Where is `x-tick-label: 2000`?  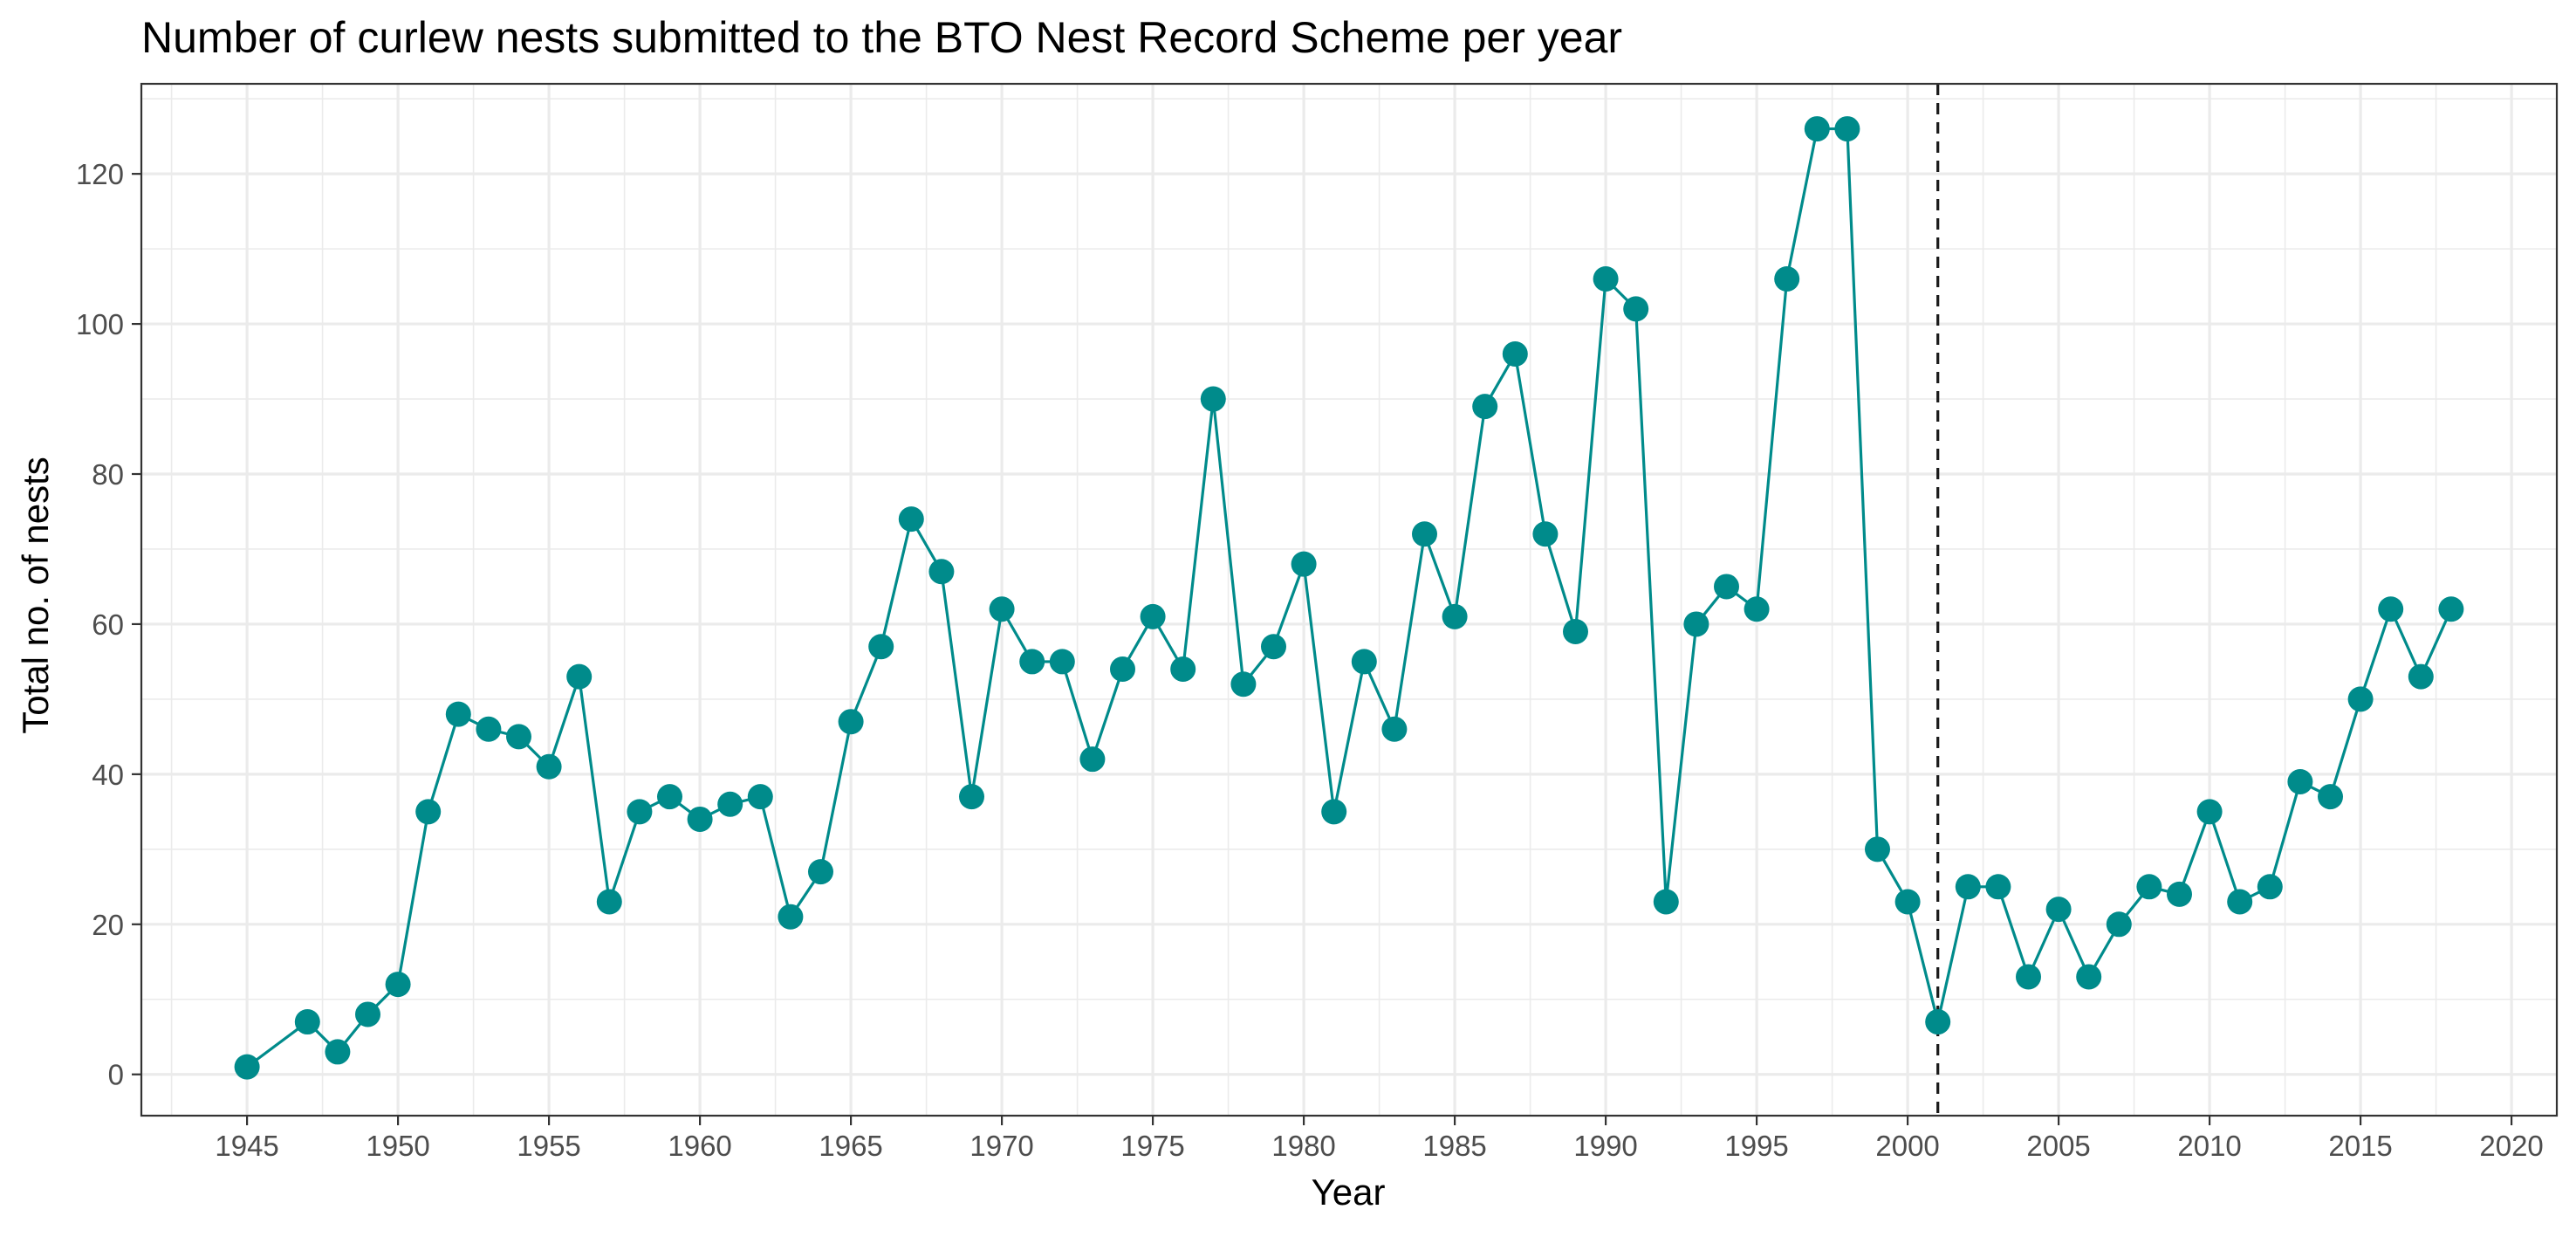
x-tick-label: 2000 is located at coordinates (1907, 1146).